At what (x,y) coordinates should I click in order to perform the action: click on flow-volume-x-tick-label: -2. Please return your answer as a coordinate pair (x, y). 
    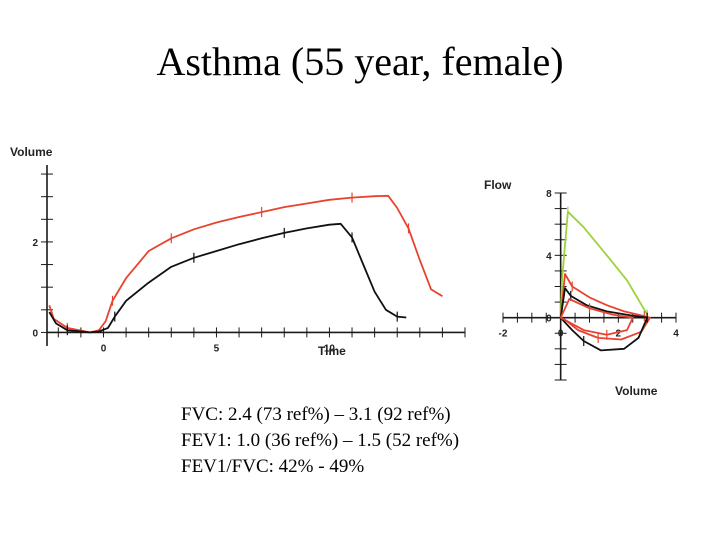
    Looking at the image, I should click on (503, 334).